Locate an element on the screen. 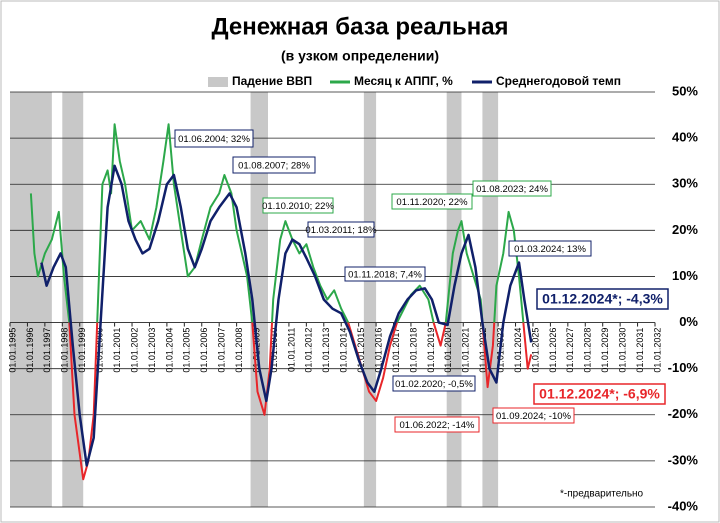 The image size is (720, 523). x-tick-label: 01.01.1998 is located at coordinates (65, 350).